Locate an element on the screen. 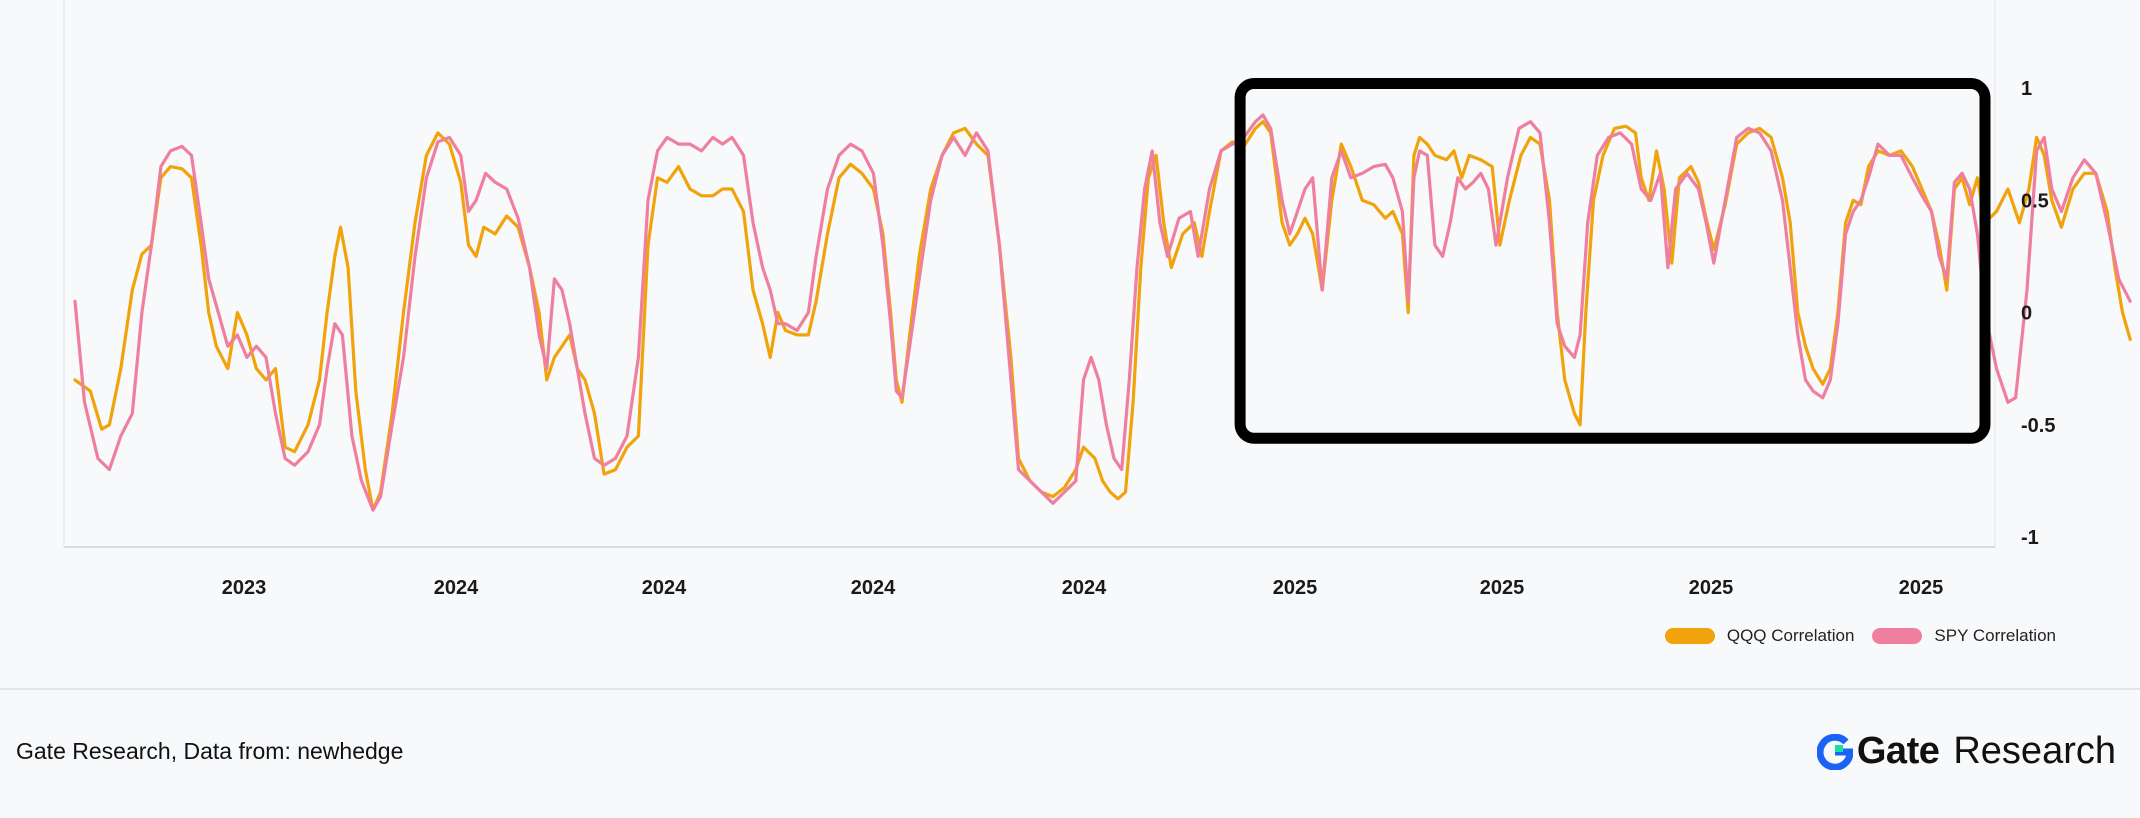  brand-name: Gate is located at coordinates (1898, 751).